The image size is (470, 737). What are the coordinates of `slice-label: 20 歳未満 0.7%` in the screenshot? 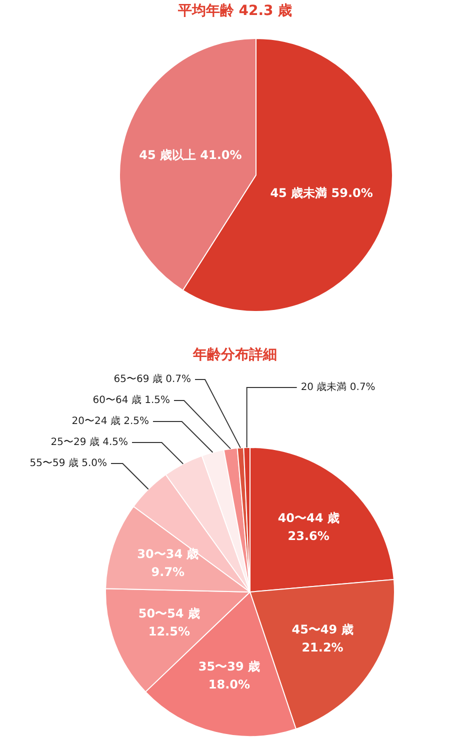 It's located at (338, 387).